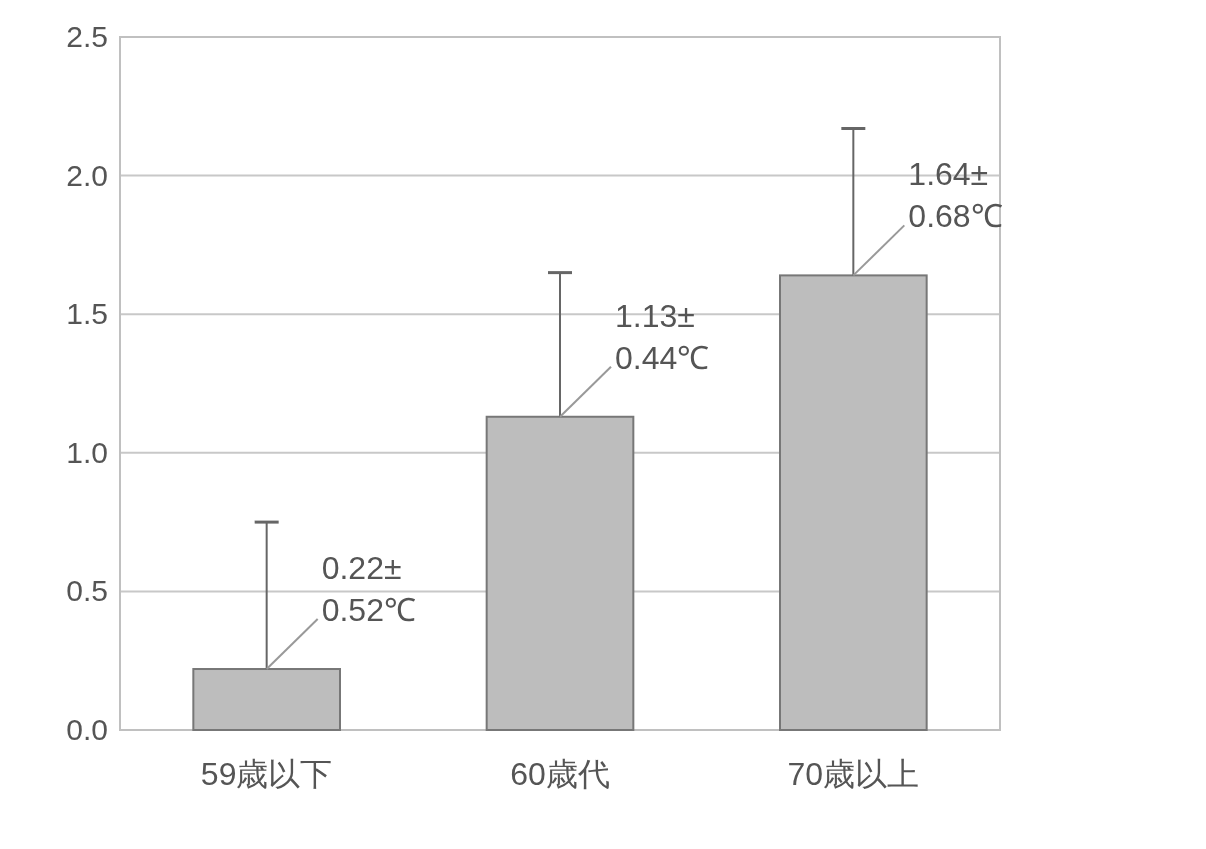 The width and height of the screenshot is (1206, 849). What do you see at coordinates (87, 175) in the screenshot?
I see `y-tick-label: 2.0` at bounding box center [87, 175].